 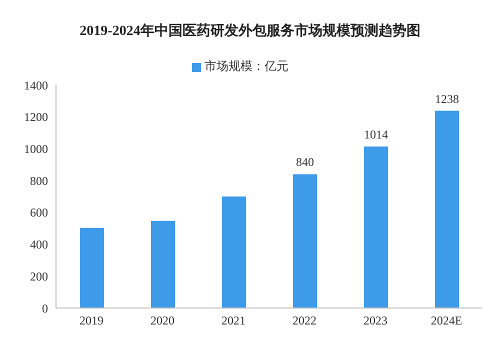 I want to click on y-tick-label: 0, so click(x=45, y=308).